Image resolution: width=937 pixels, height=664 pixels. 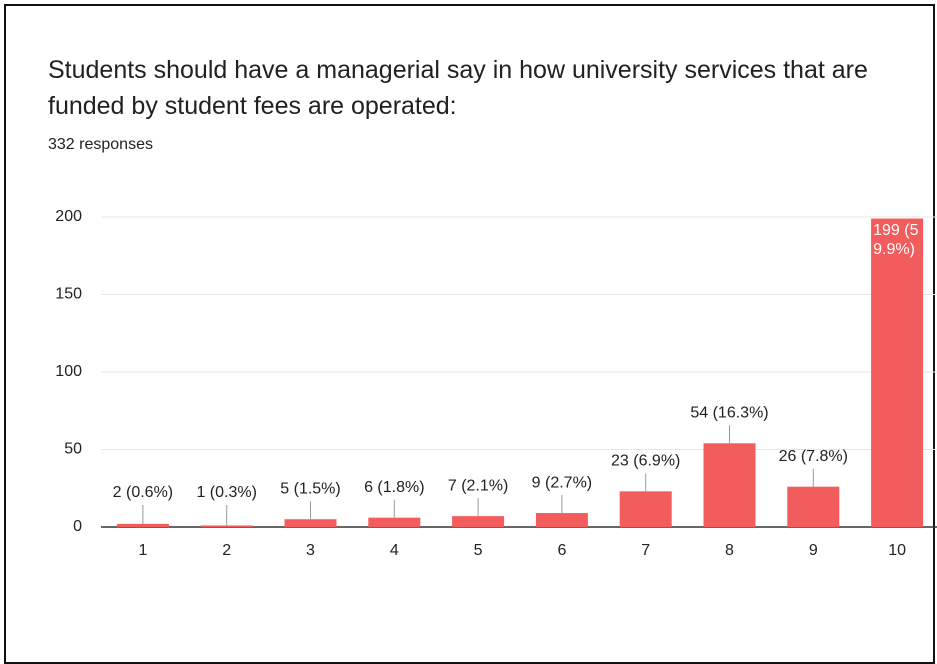 I want to click on x-tick-label: 8, so click(x=729, y=550).